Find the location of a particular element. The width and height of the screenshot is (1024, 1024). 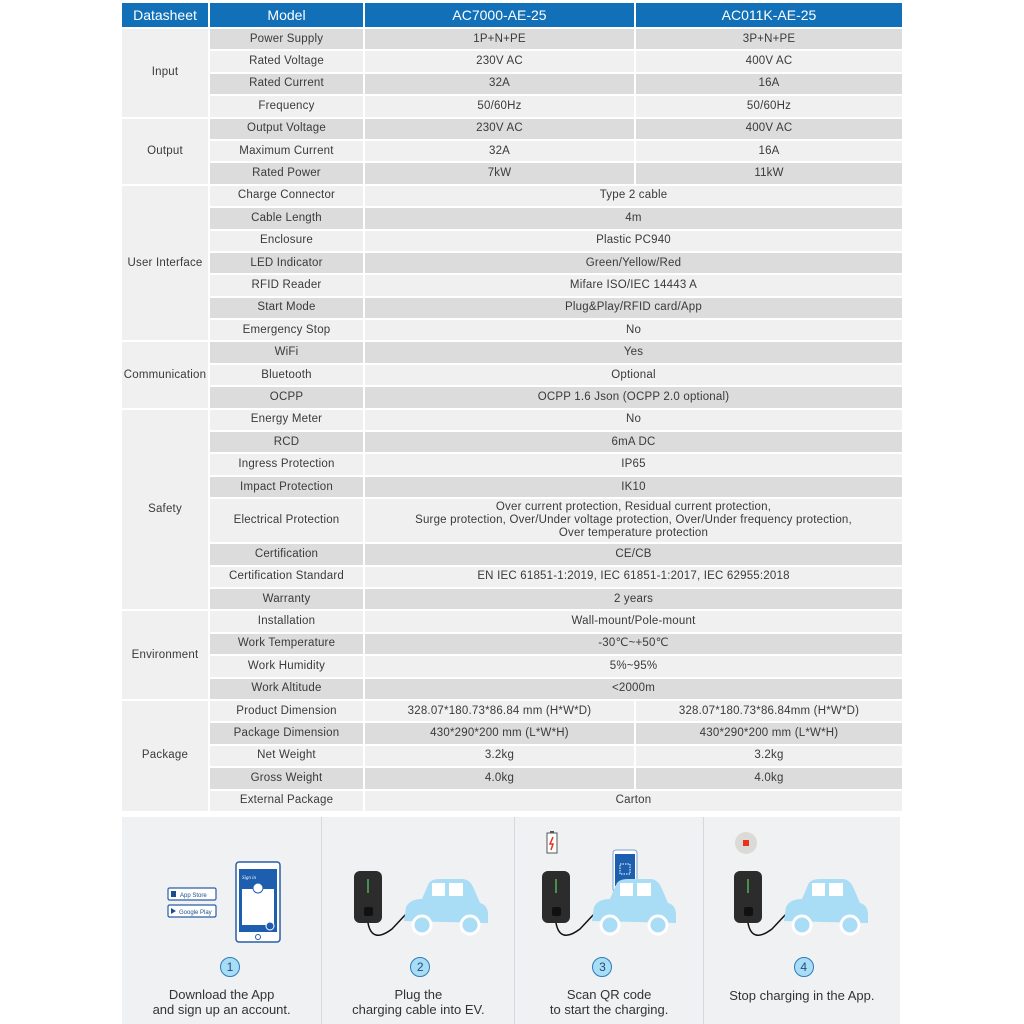

table-row: Certification CE/CB is located at coordinates (512, 554).